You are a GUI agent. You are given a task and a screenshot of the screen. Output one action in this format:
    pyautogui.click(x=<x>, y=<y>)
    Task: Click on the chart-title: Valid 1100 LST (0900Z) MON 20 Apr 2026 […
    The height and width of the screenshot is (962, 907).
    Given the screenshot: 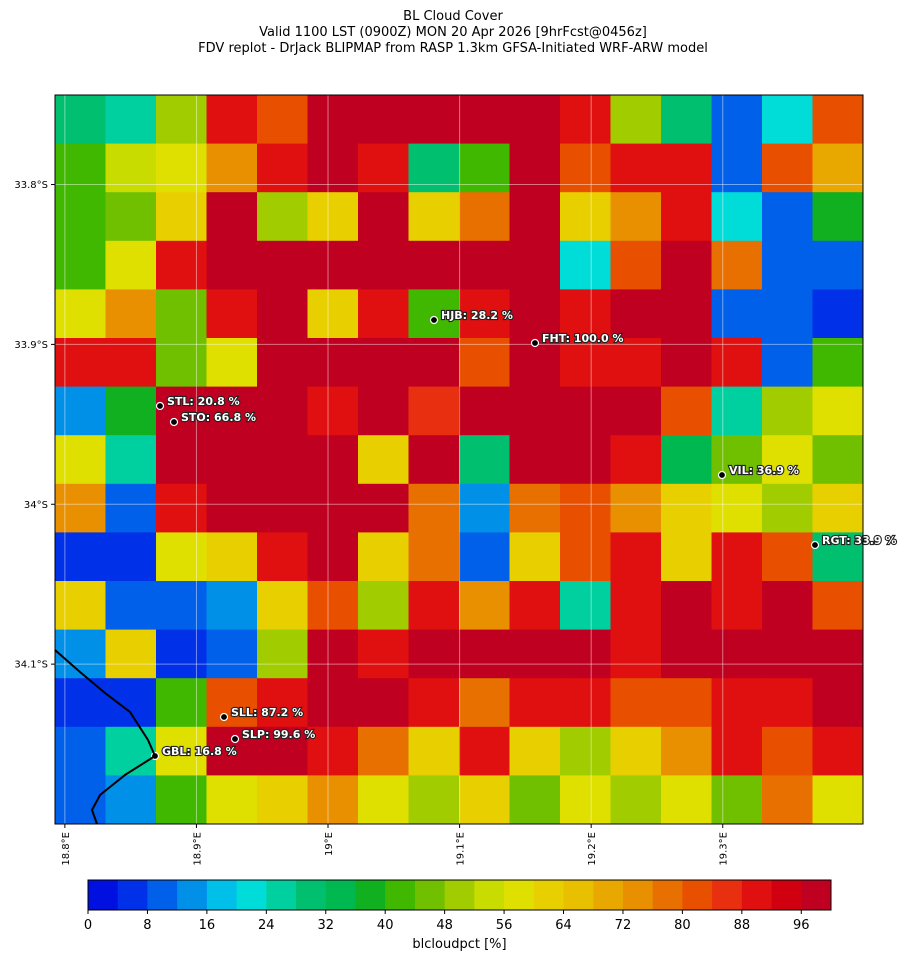 What is the action you would take?
    pyautogui.click(x=453, y=32)
    